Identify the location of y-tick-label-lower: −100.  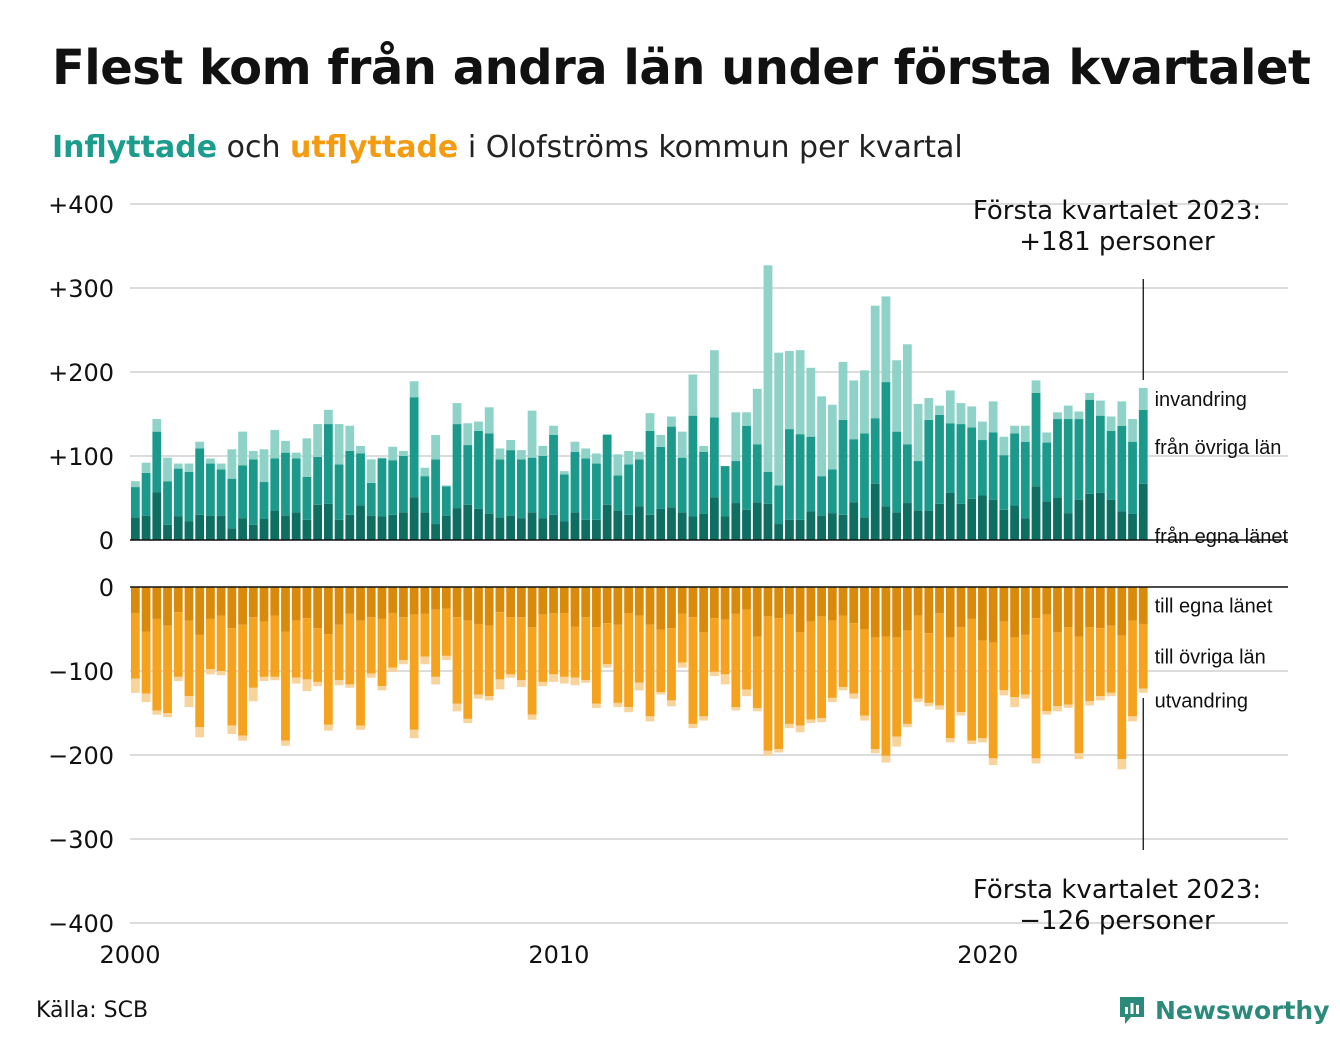
(81, 672).